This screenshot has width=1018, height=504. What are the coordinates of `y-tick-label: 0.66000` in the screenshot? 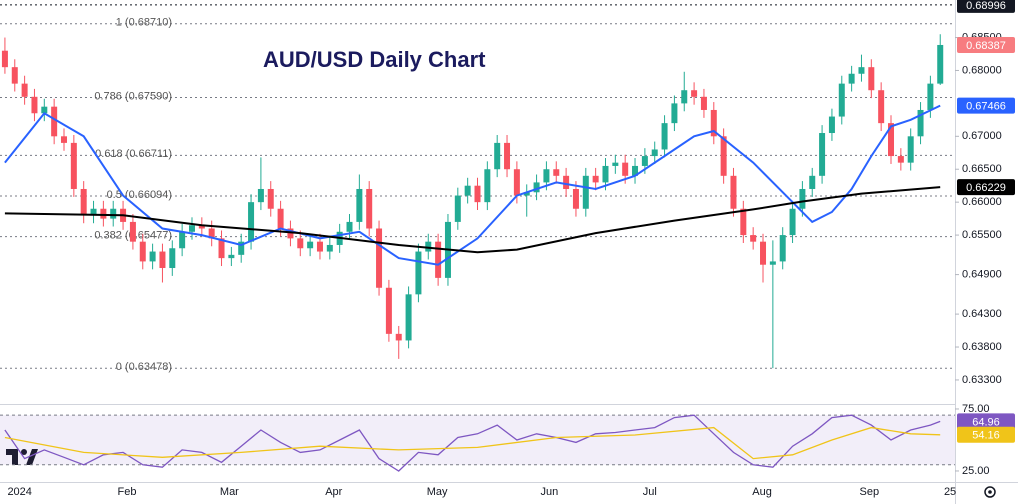 It's located at (982, 202).